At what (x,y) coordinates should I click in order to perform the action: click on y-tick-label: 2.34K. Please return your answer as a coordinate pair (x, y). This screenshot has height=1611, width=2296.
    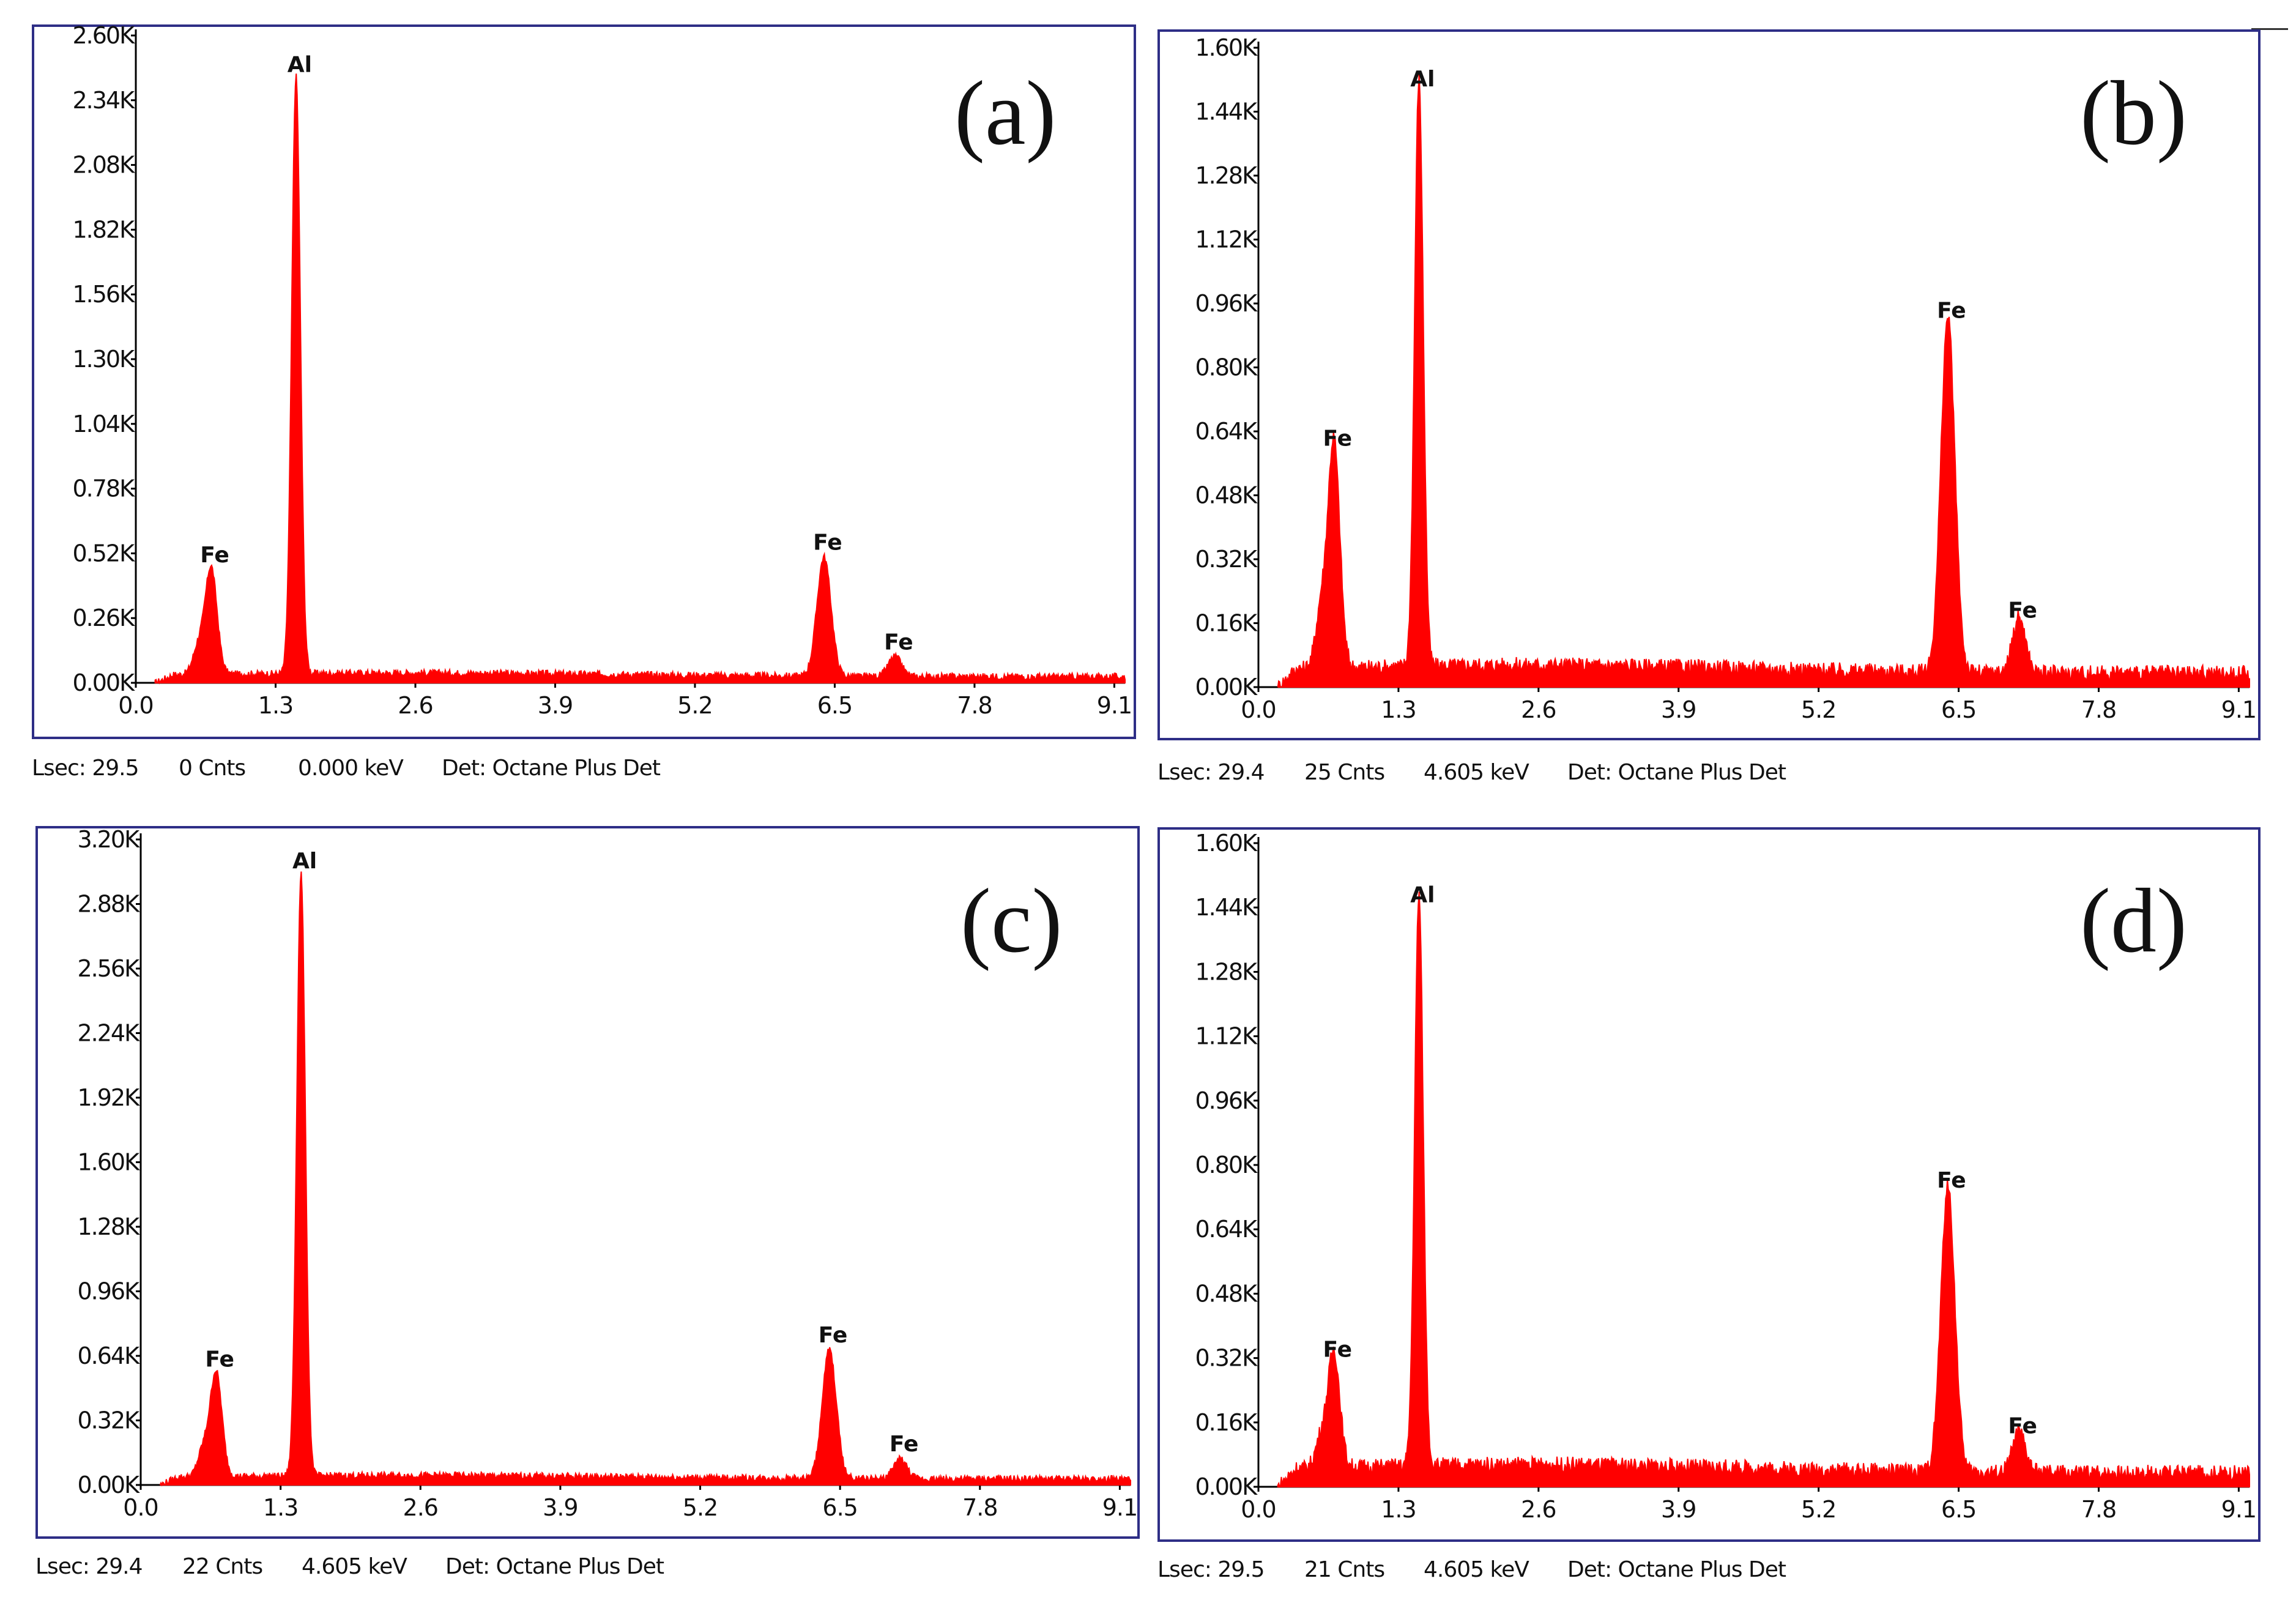
    Looking at the image, I should click on (103, 101).